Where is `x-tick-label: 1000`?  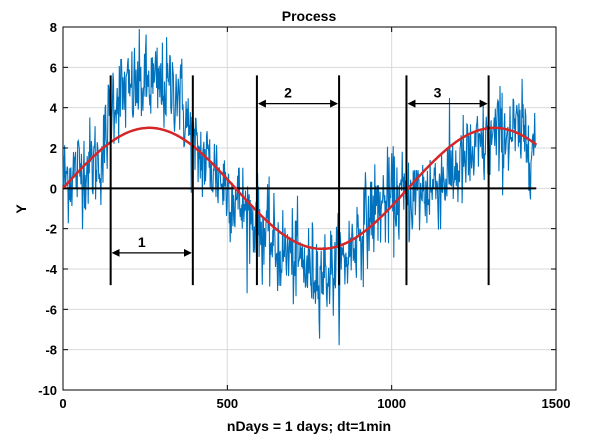 x-tick-label: 1000 is located at coordinates (391, 403).